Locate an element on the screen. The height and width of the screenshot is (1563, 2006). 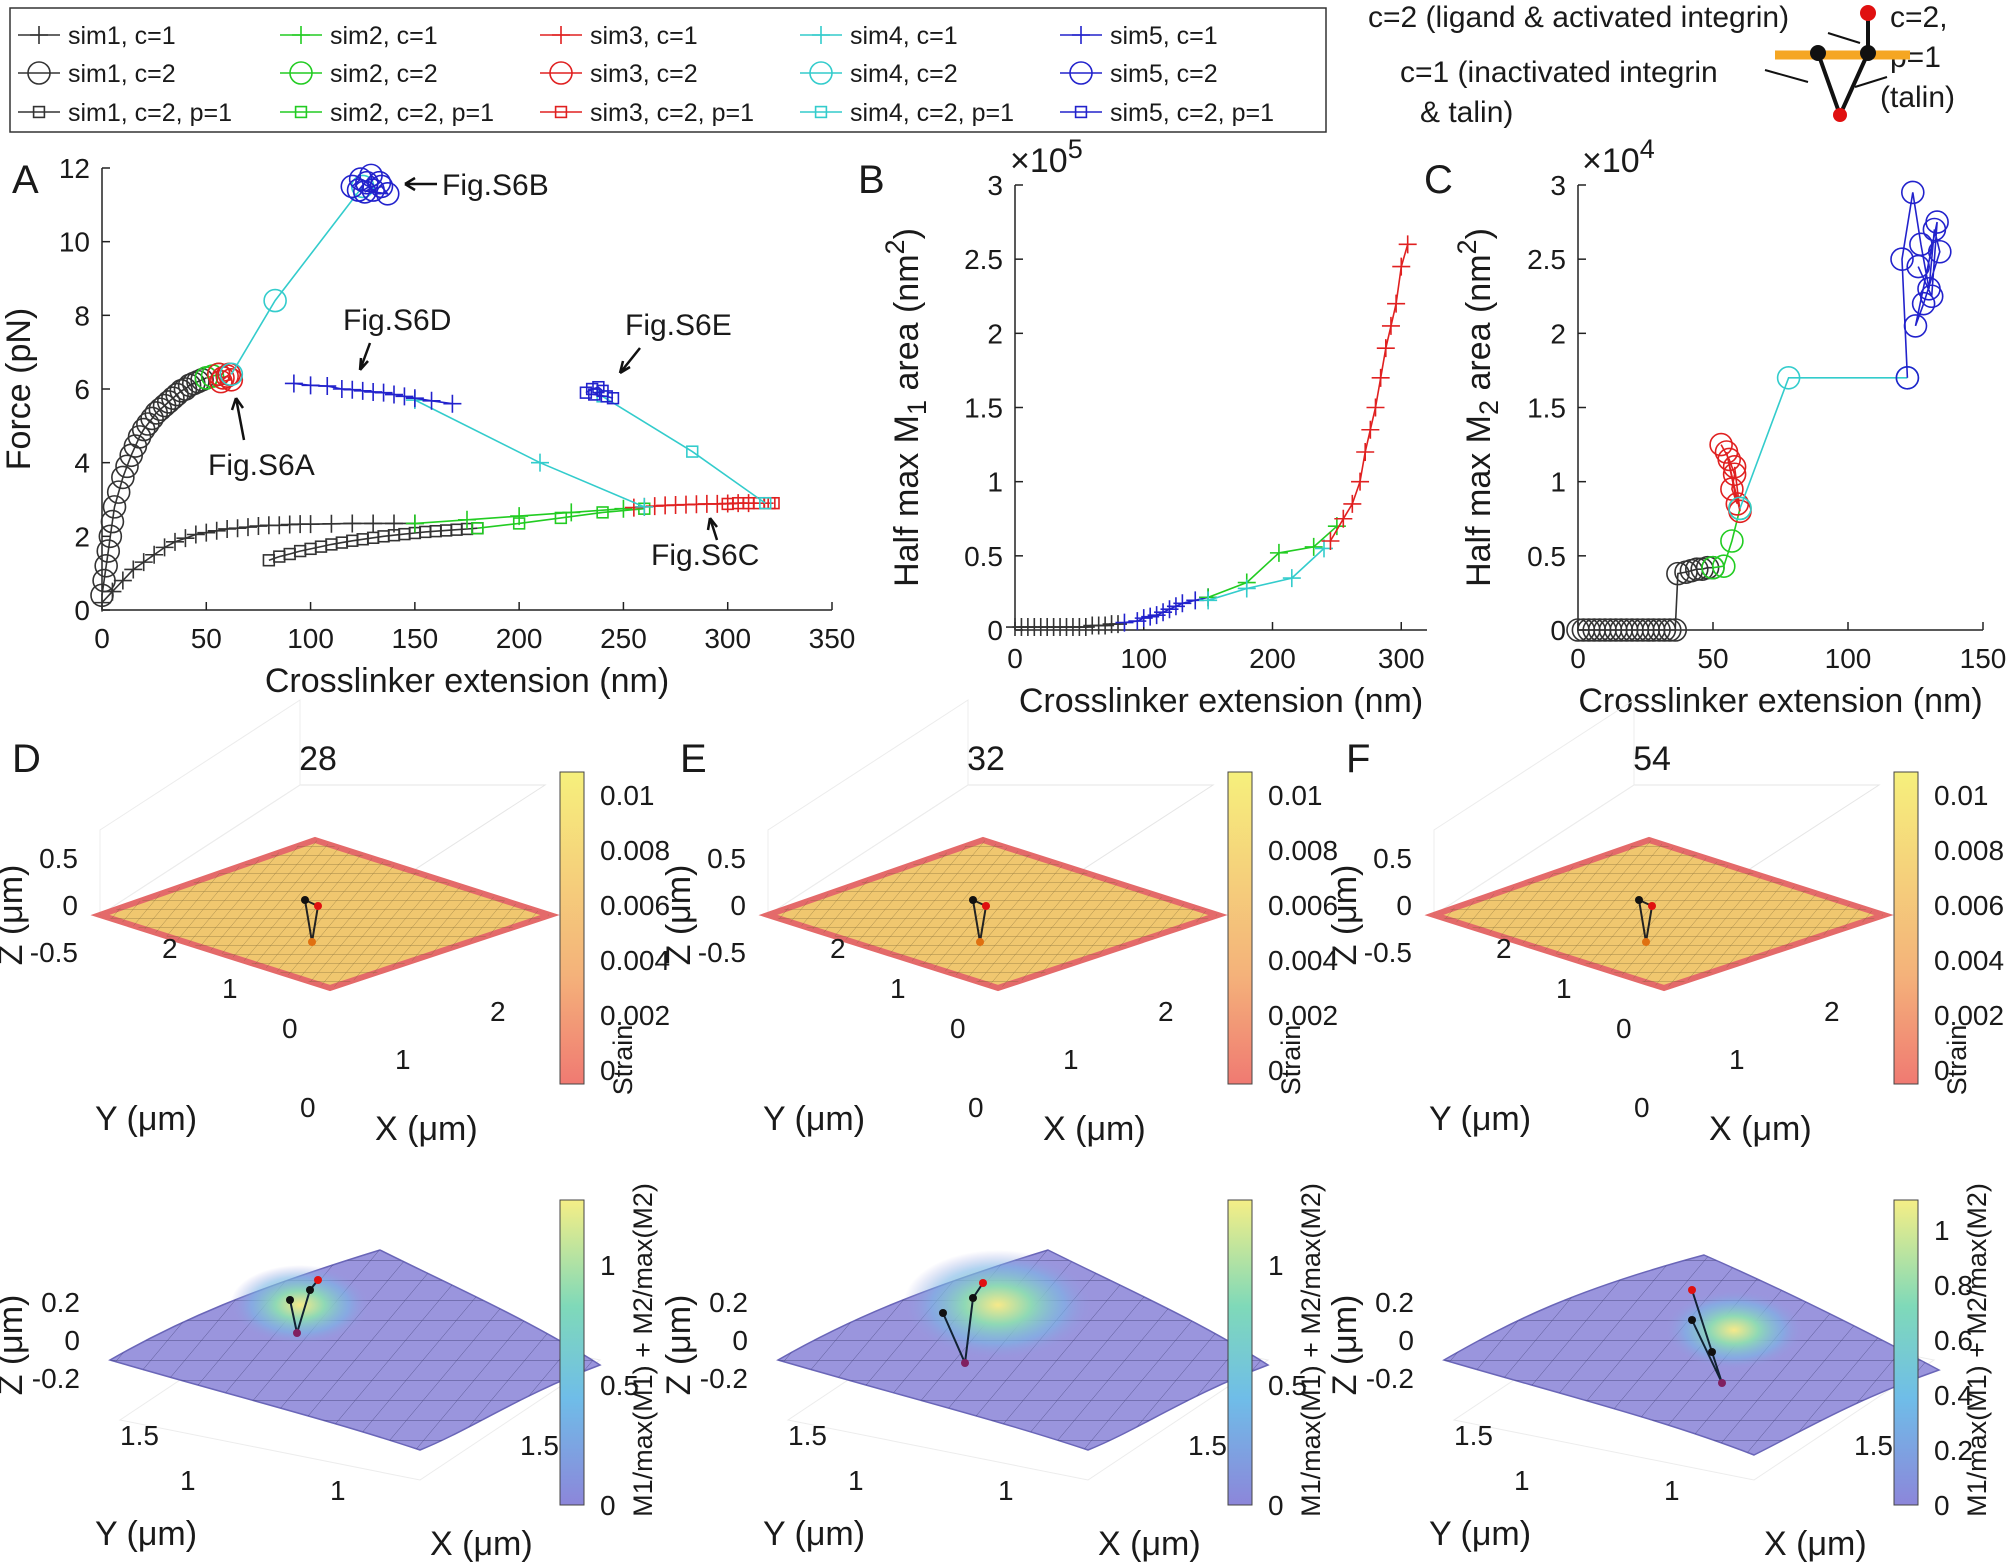
m-colorbar is located at coordinates (1240, 1352).